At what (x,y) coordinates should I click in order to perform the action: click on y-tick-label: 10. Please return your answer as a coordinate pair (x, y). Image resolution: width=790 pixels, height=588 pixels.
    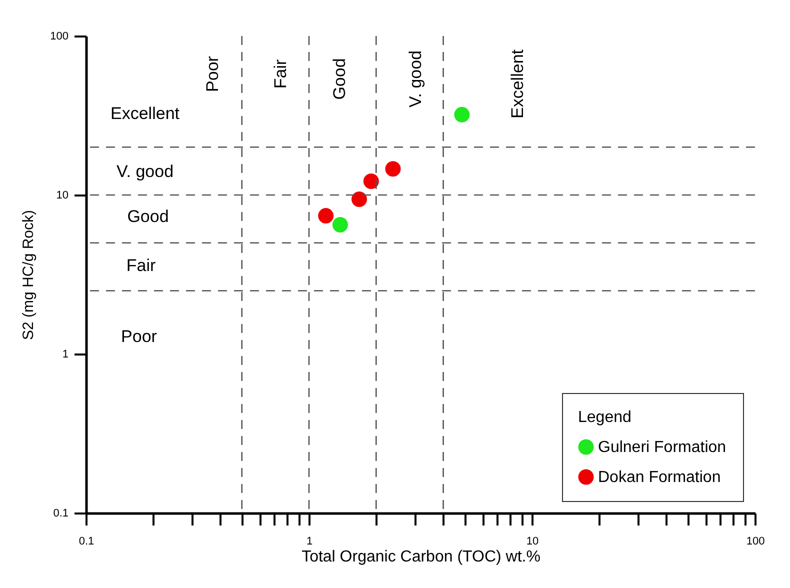
    Looking at the image, I should click on (62, 196).